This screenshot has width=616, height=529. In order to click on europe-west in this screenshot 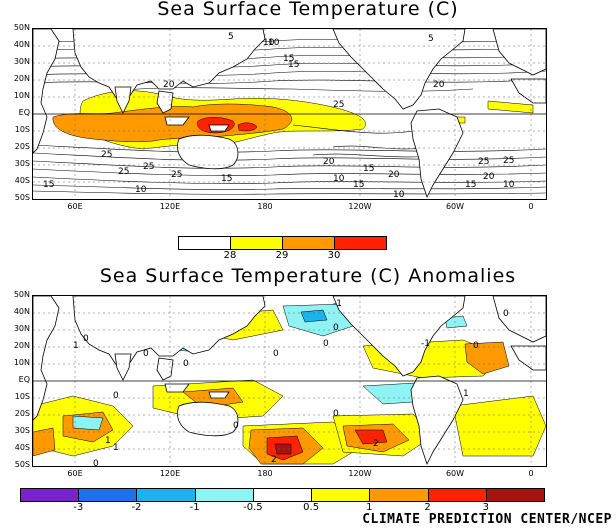, I will do `click(519, 319)`.